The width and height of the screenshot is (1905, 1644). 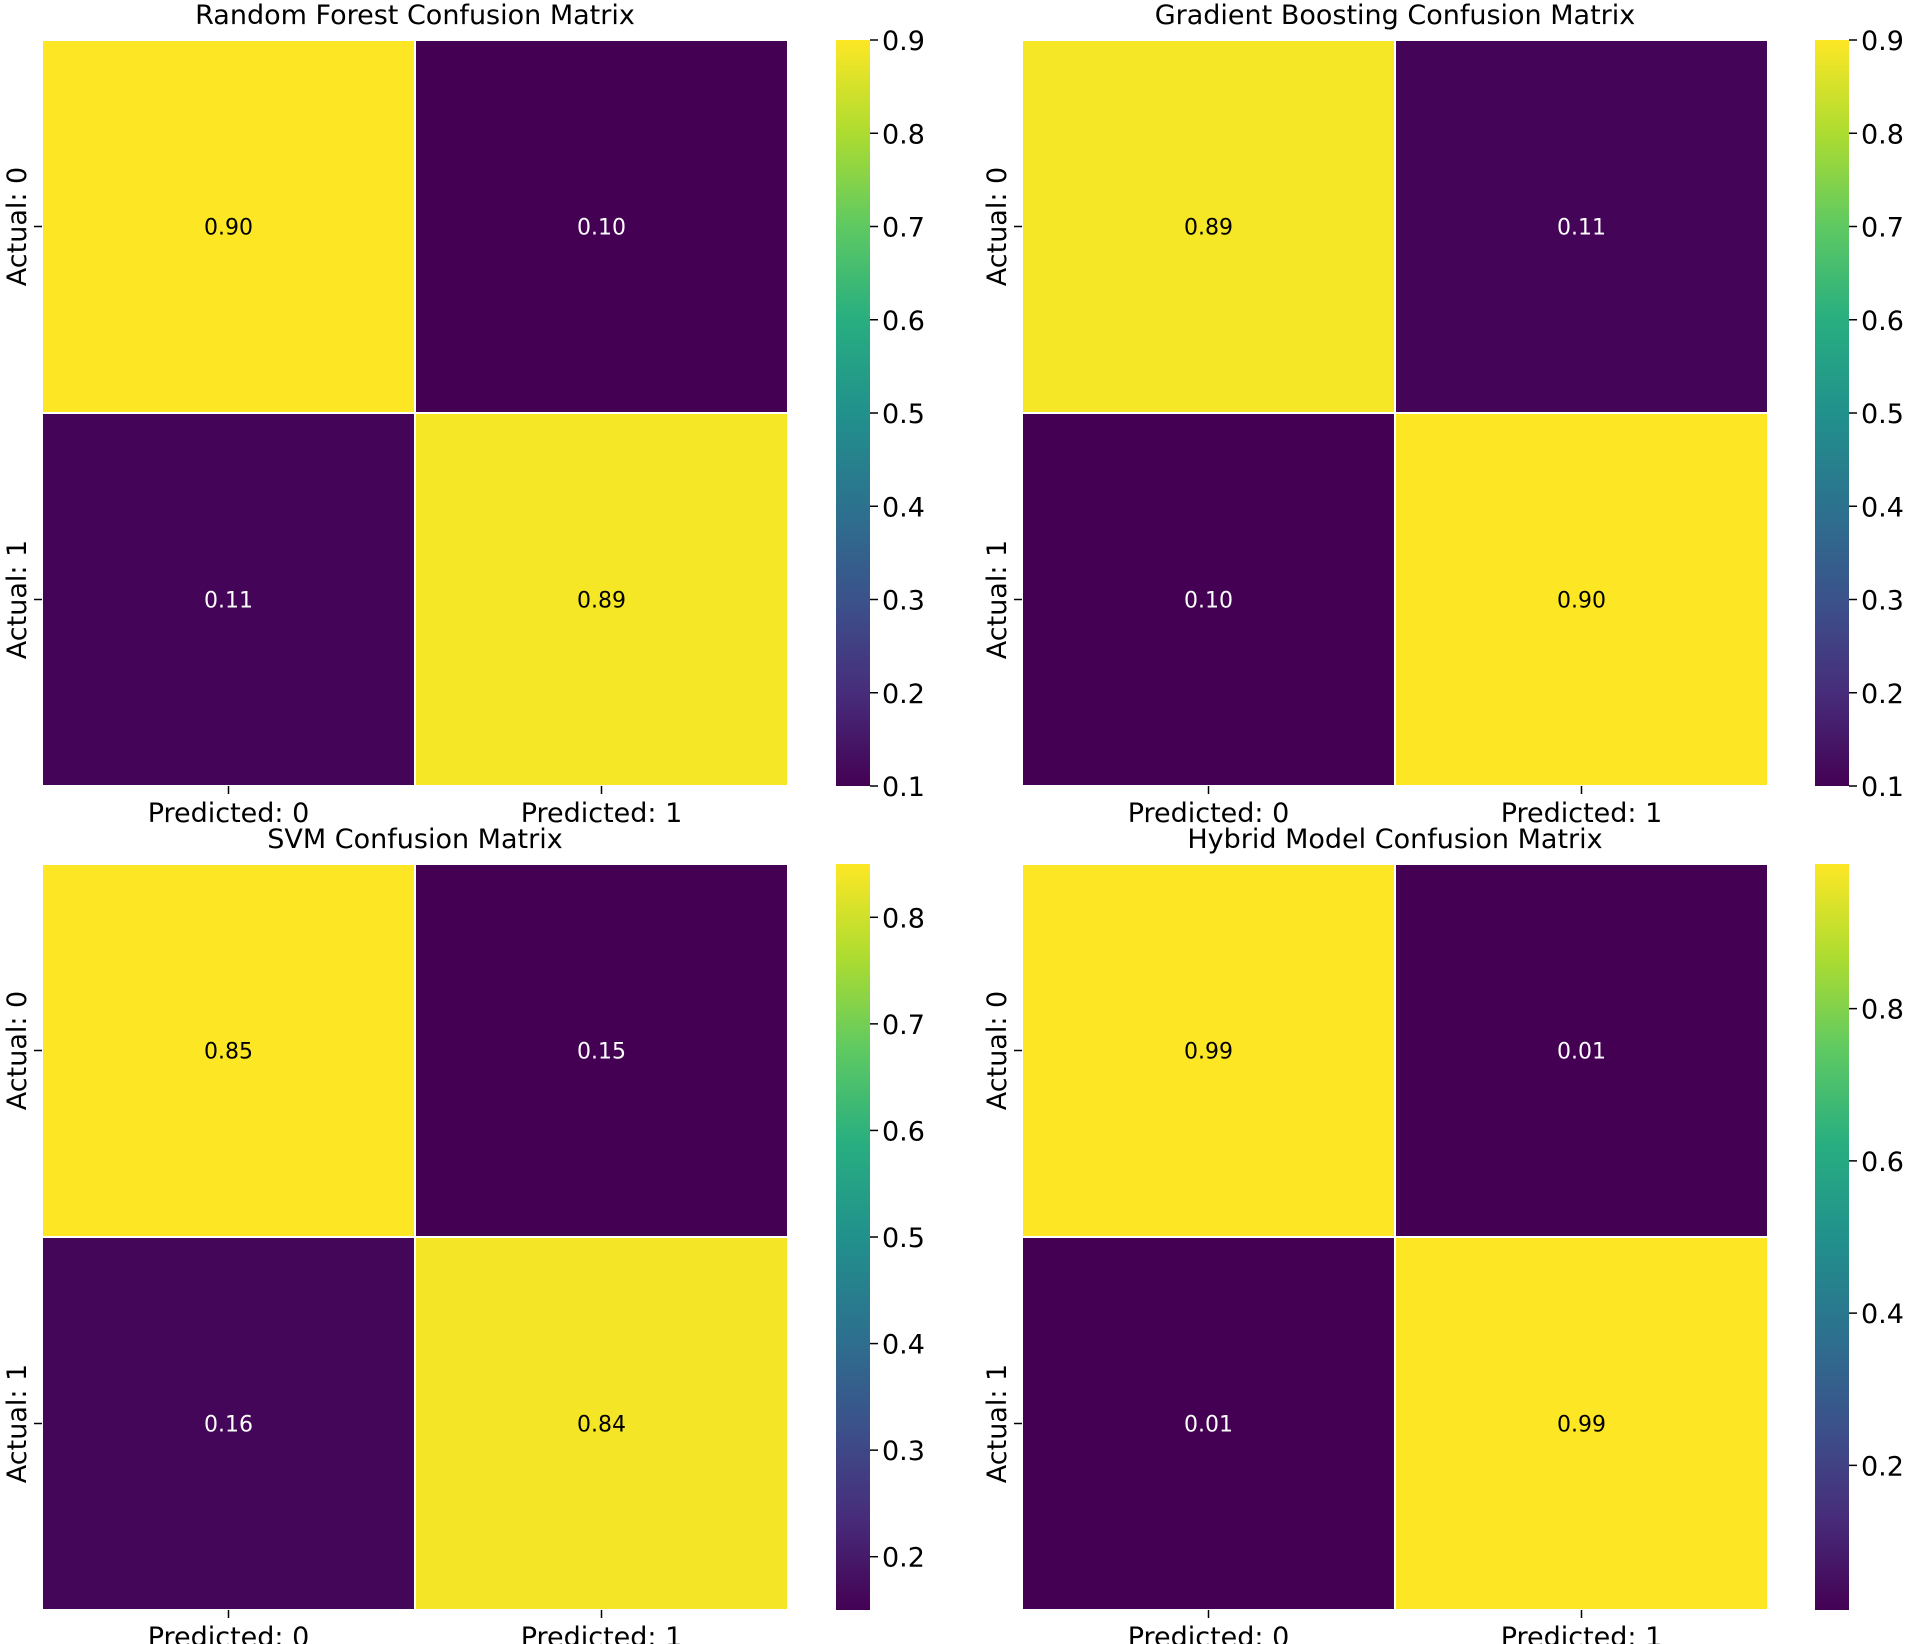 I want to click on cell-value-label: 0.84, so click(x=601, y=1425).